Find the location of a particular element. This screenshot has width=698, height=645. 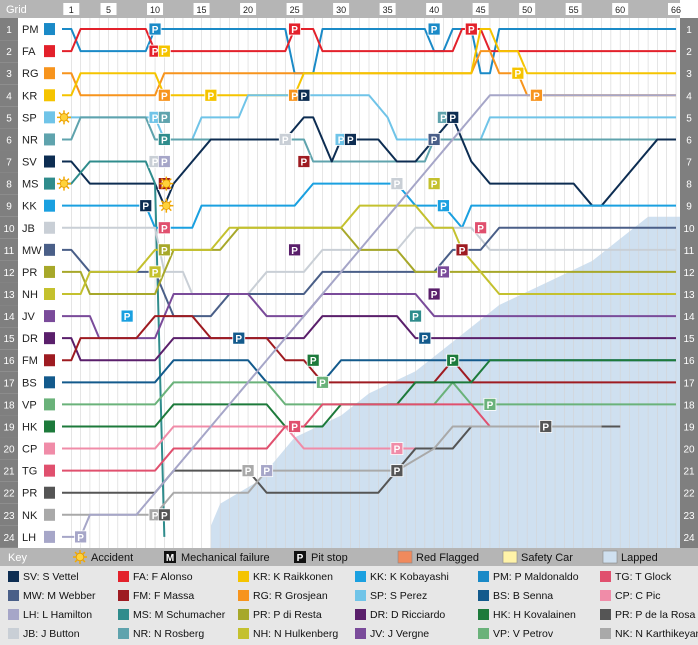

p-icon is located at coordinates (300, 557).